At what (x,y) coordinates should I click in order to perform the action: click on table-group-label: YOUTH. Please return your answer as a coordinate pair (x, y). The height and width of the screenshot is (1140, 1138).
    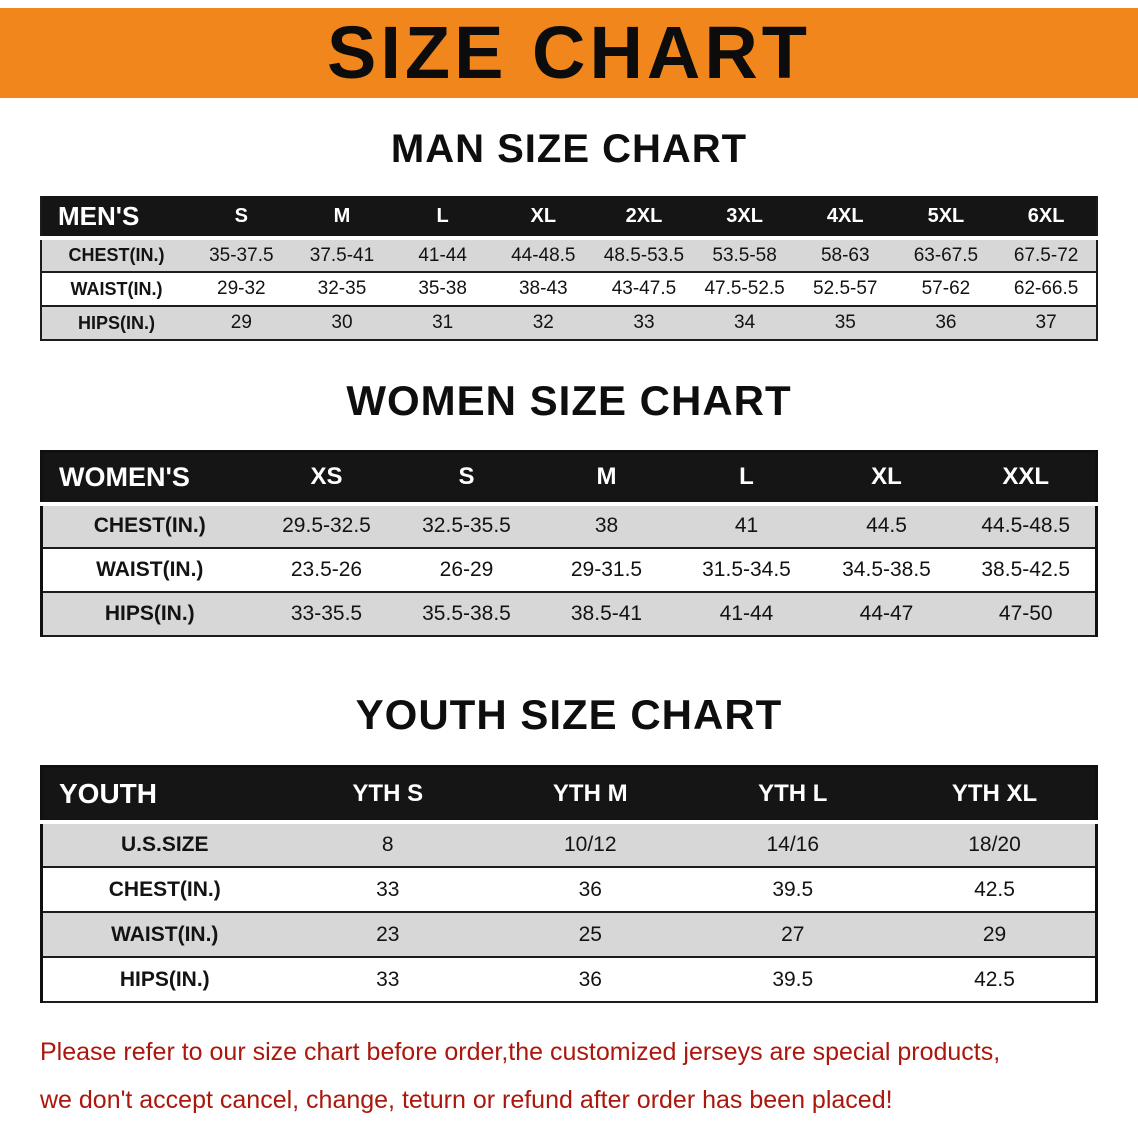
    Looking at the image, I should click on (164, 795).